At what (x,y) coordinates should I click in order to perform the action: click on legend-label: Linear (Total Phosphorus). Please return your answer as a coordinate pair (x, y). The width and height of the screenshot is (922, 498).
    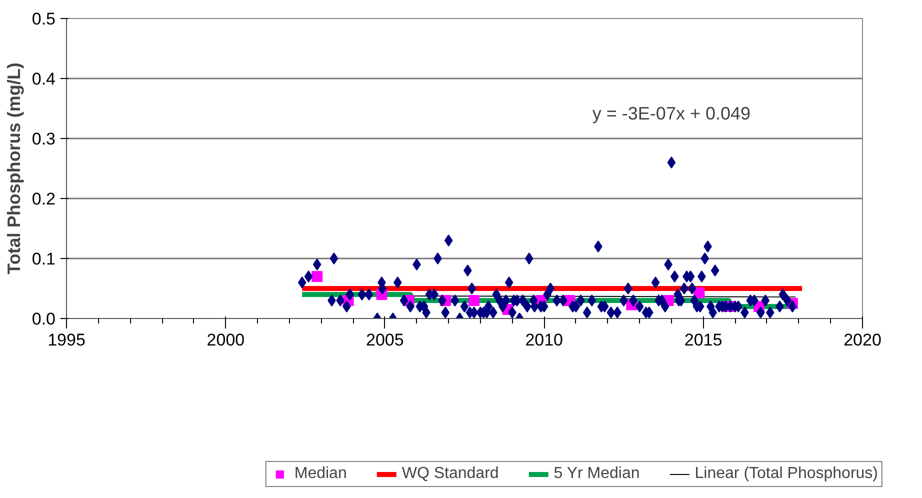
    Looking at the image, I should click on (786, 474).